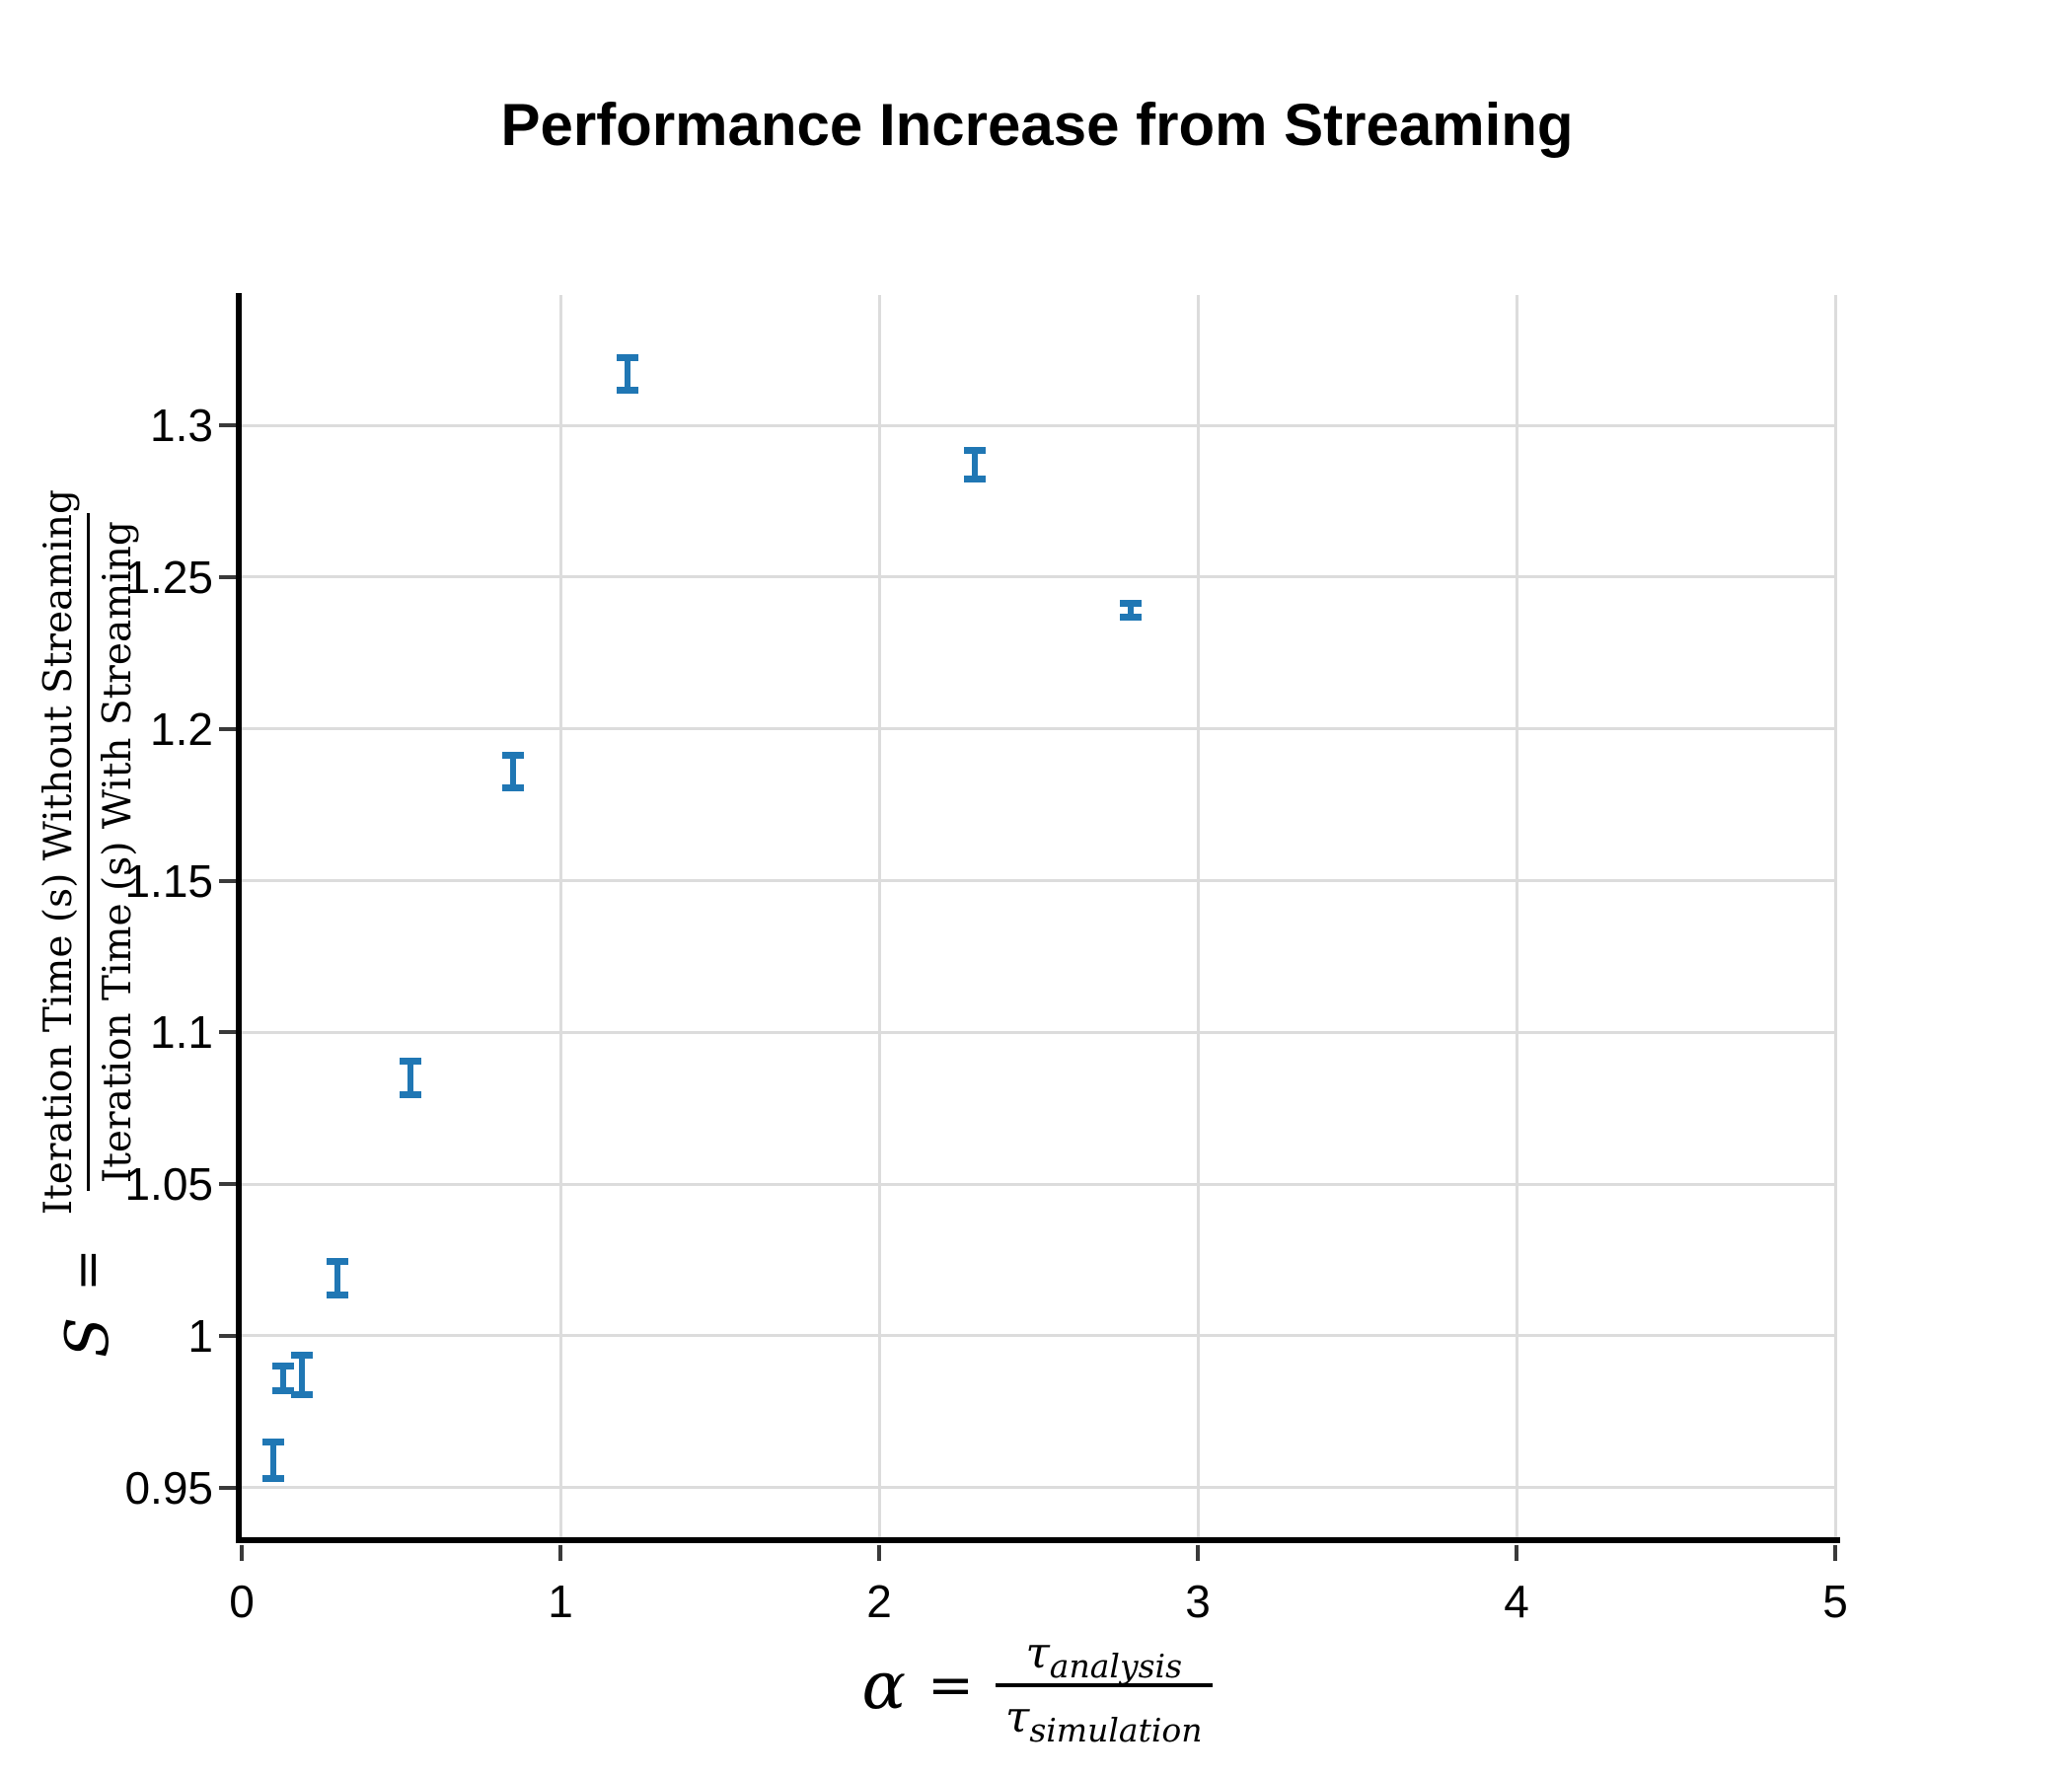 The image size is (2072, 1776). I want to click on x-label-alpha-symbol: α, so click(884, 1685).